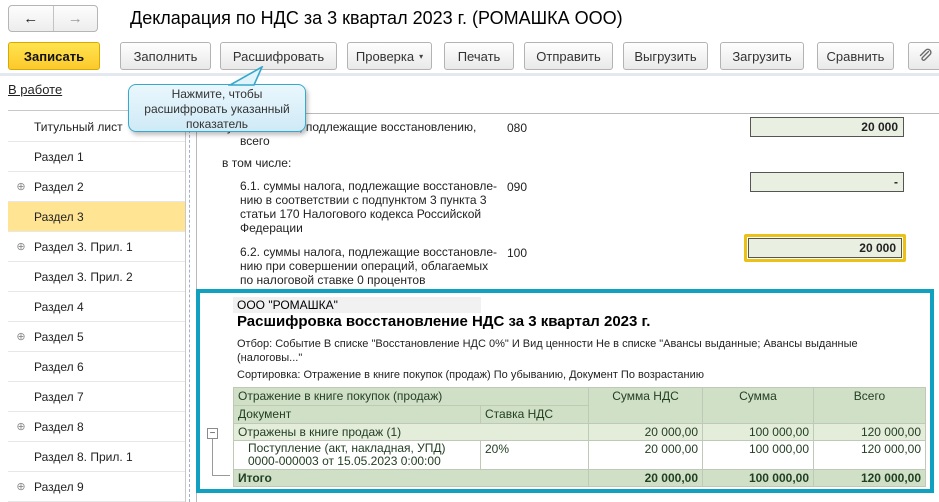 This screenshot has height=502, width=939. I want to click on sidebar-item-razdel-5: ⊕ Раздел 5, so click(96, 337).